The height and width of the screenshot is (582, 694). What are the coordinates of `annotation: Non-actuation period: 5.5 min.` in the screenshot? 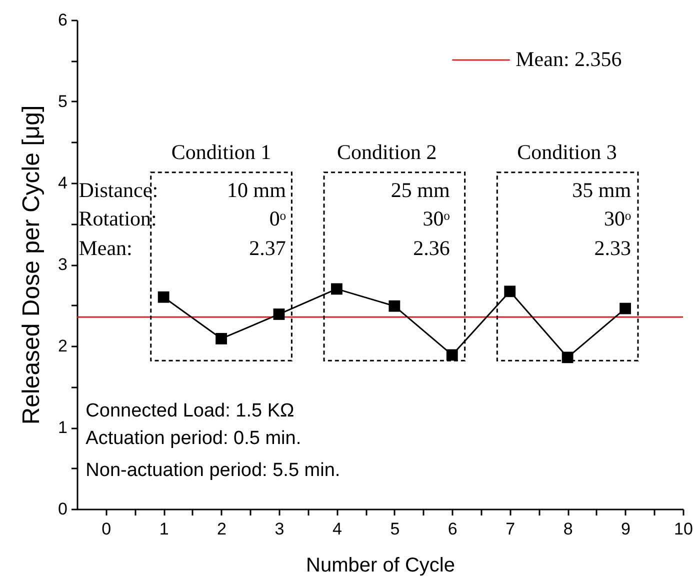 It's located at (213, 470).